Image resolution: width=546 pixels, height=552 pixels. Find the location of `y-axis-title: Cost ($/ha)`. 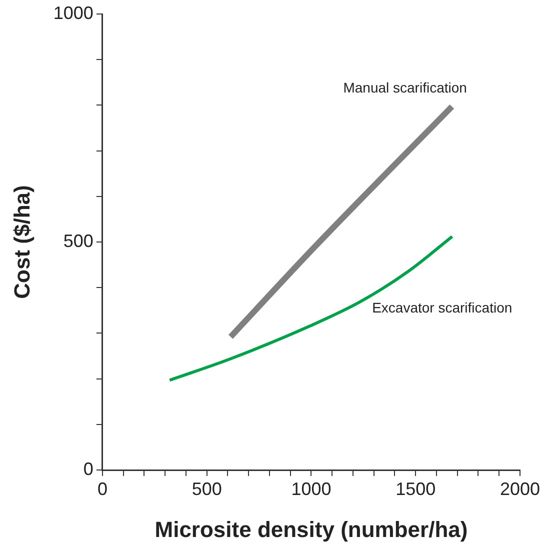

y-axis-title: Cost ($/ha) is located at coordinates (21, 242).